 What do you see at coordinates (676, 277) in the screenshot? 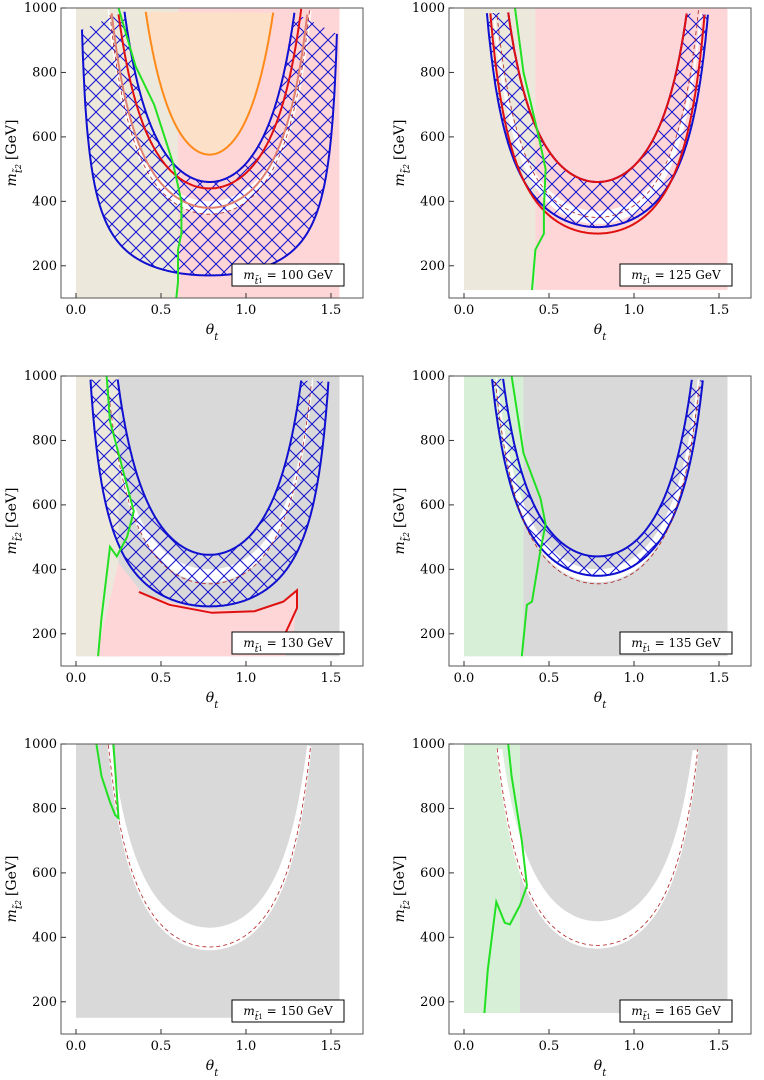
I see `legend-label: mt̃1 = 125 GeV` at bounding box center [676, 277].